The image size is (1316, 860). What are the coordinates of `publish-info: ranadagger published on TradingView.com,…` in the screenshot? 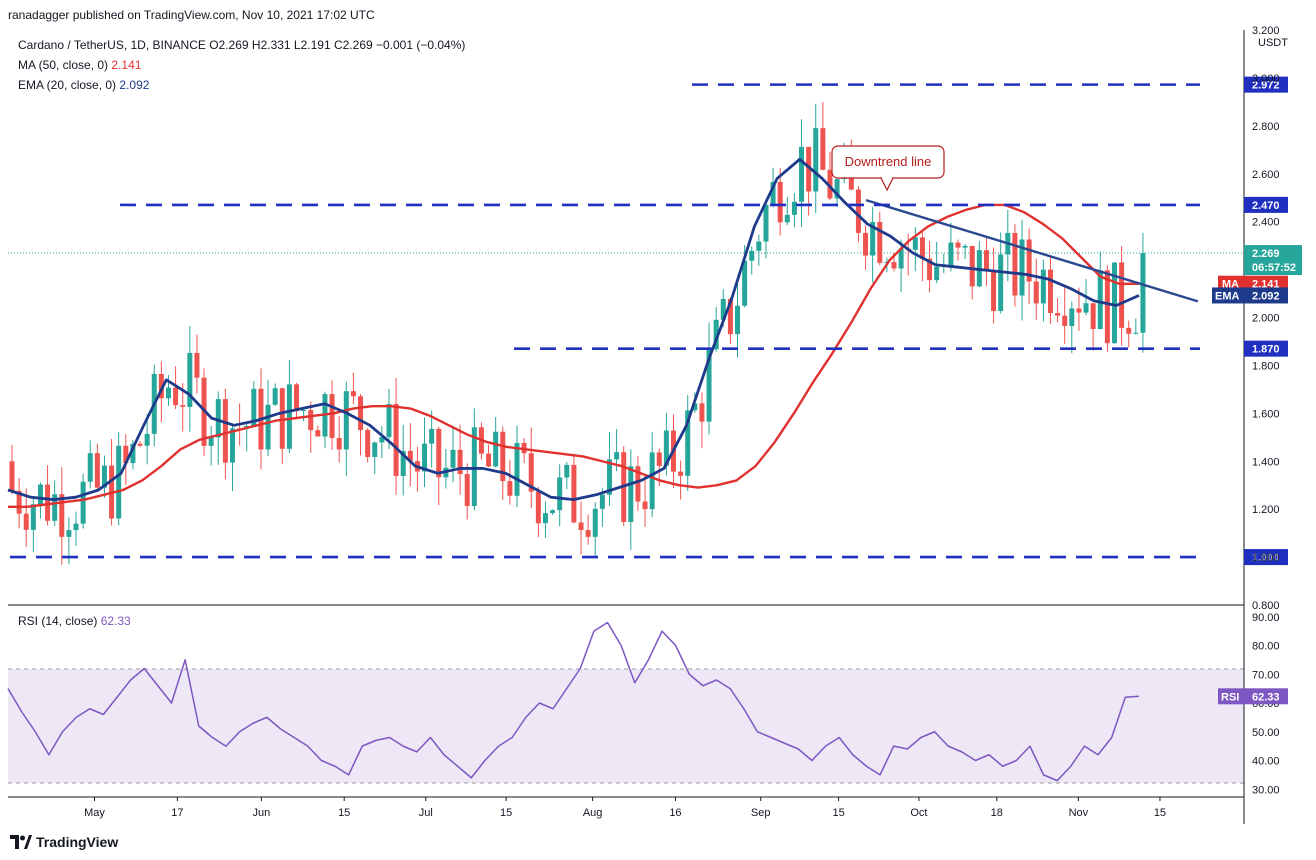 It's located at (191, 15).